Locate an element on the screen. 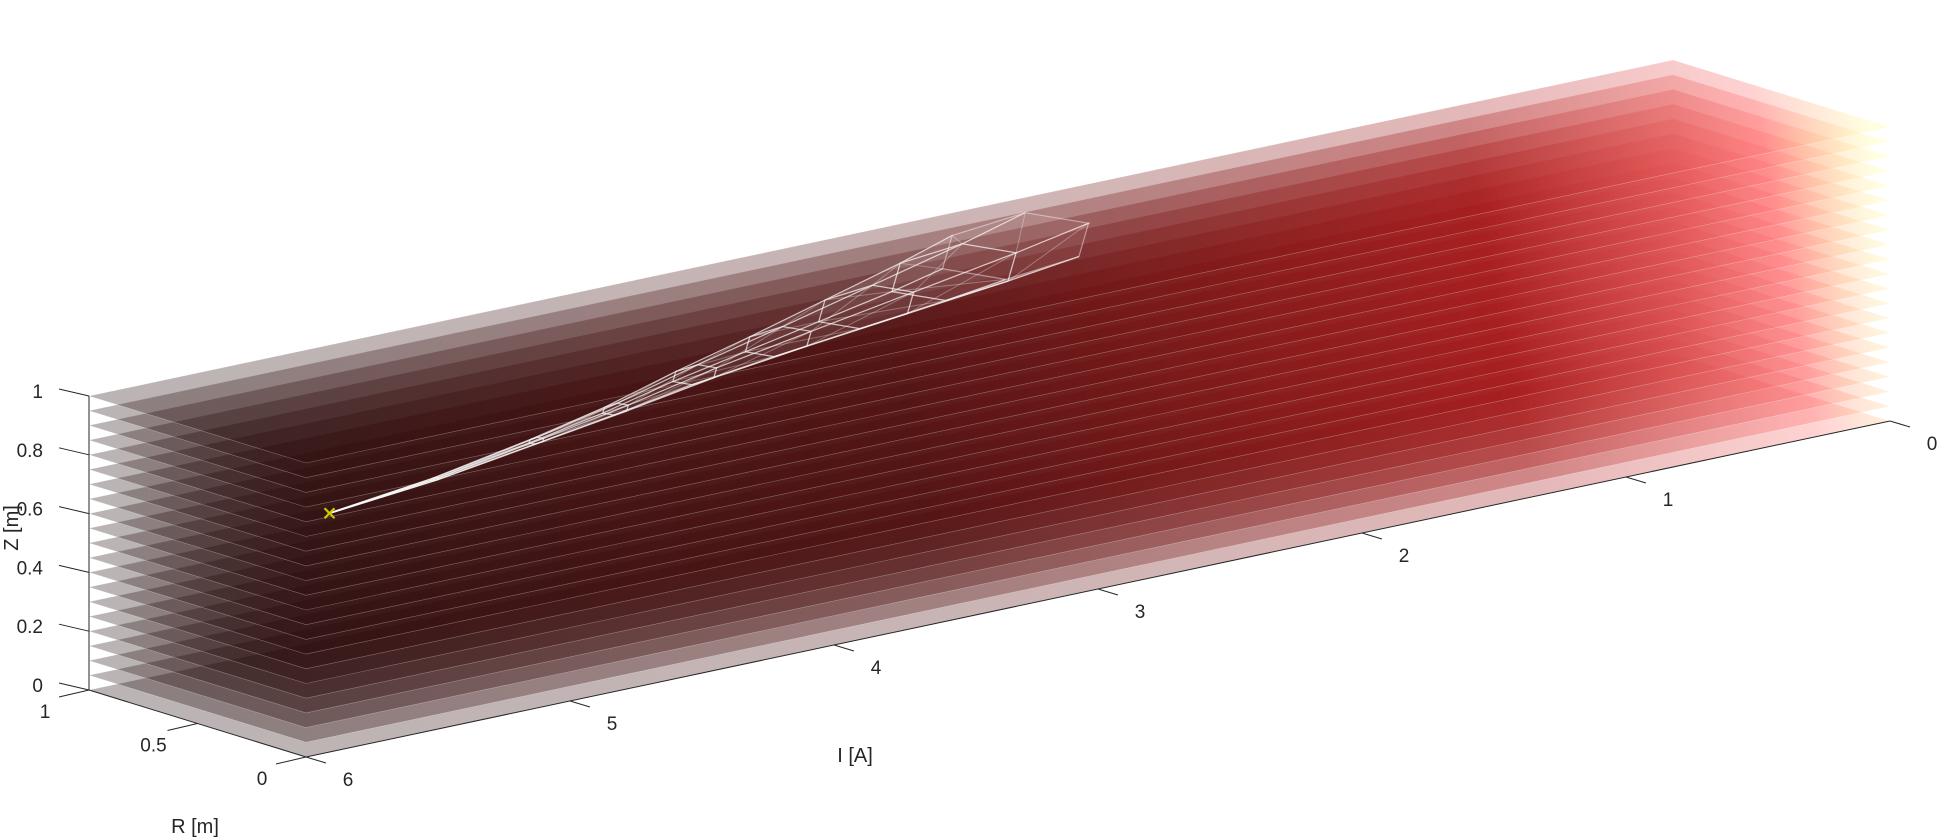 The height and width of the screenshot is (839, 1950). z-axis-tick-label: 1 is located at coordinates (37, 392).